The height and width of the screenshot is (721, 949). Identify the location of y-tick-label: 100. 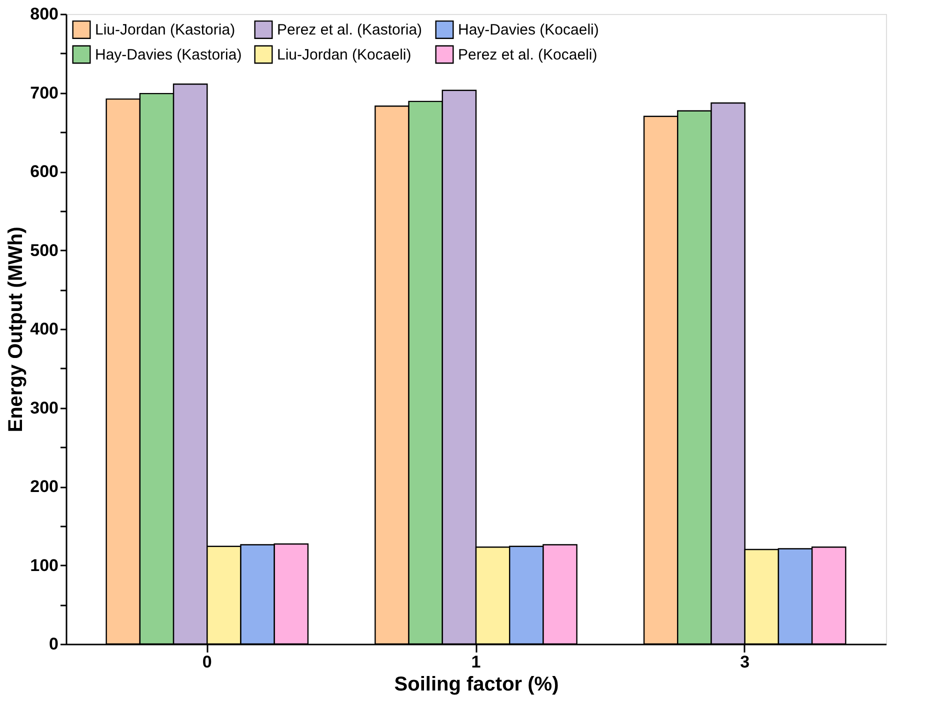
(44, 565).